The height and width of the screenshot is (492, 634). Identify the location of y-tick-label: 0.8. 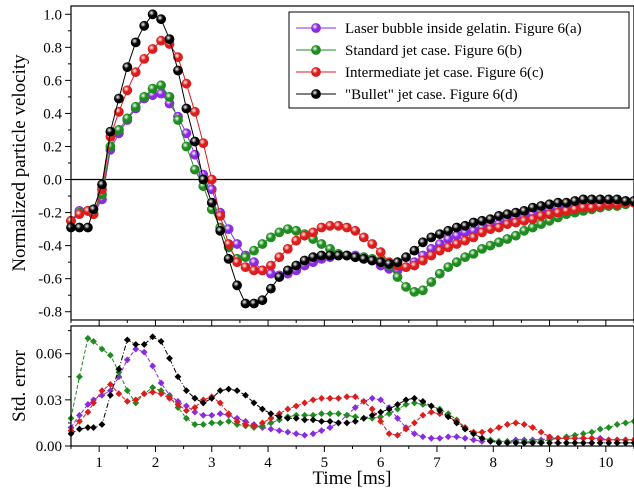
(52, 48).